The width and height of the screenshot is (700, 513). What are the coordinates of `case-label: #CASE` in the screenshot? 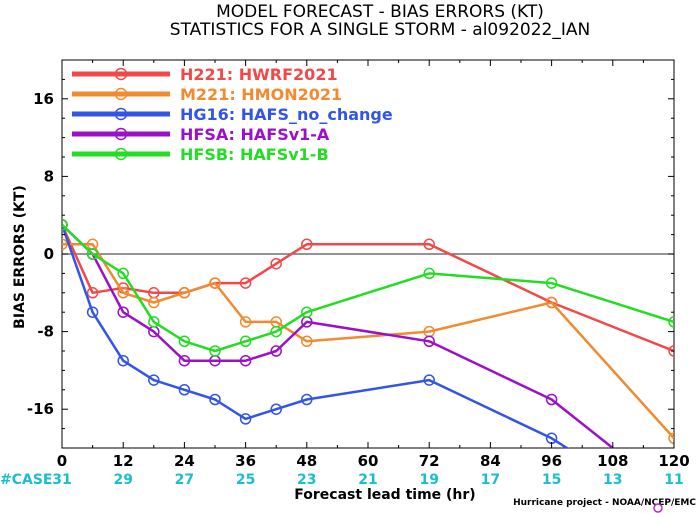 It's located at (26, 480).